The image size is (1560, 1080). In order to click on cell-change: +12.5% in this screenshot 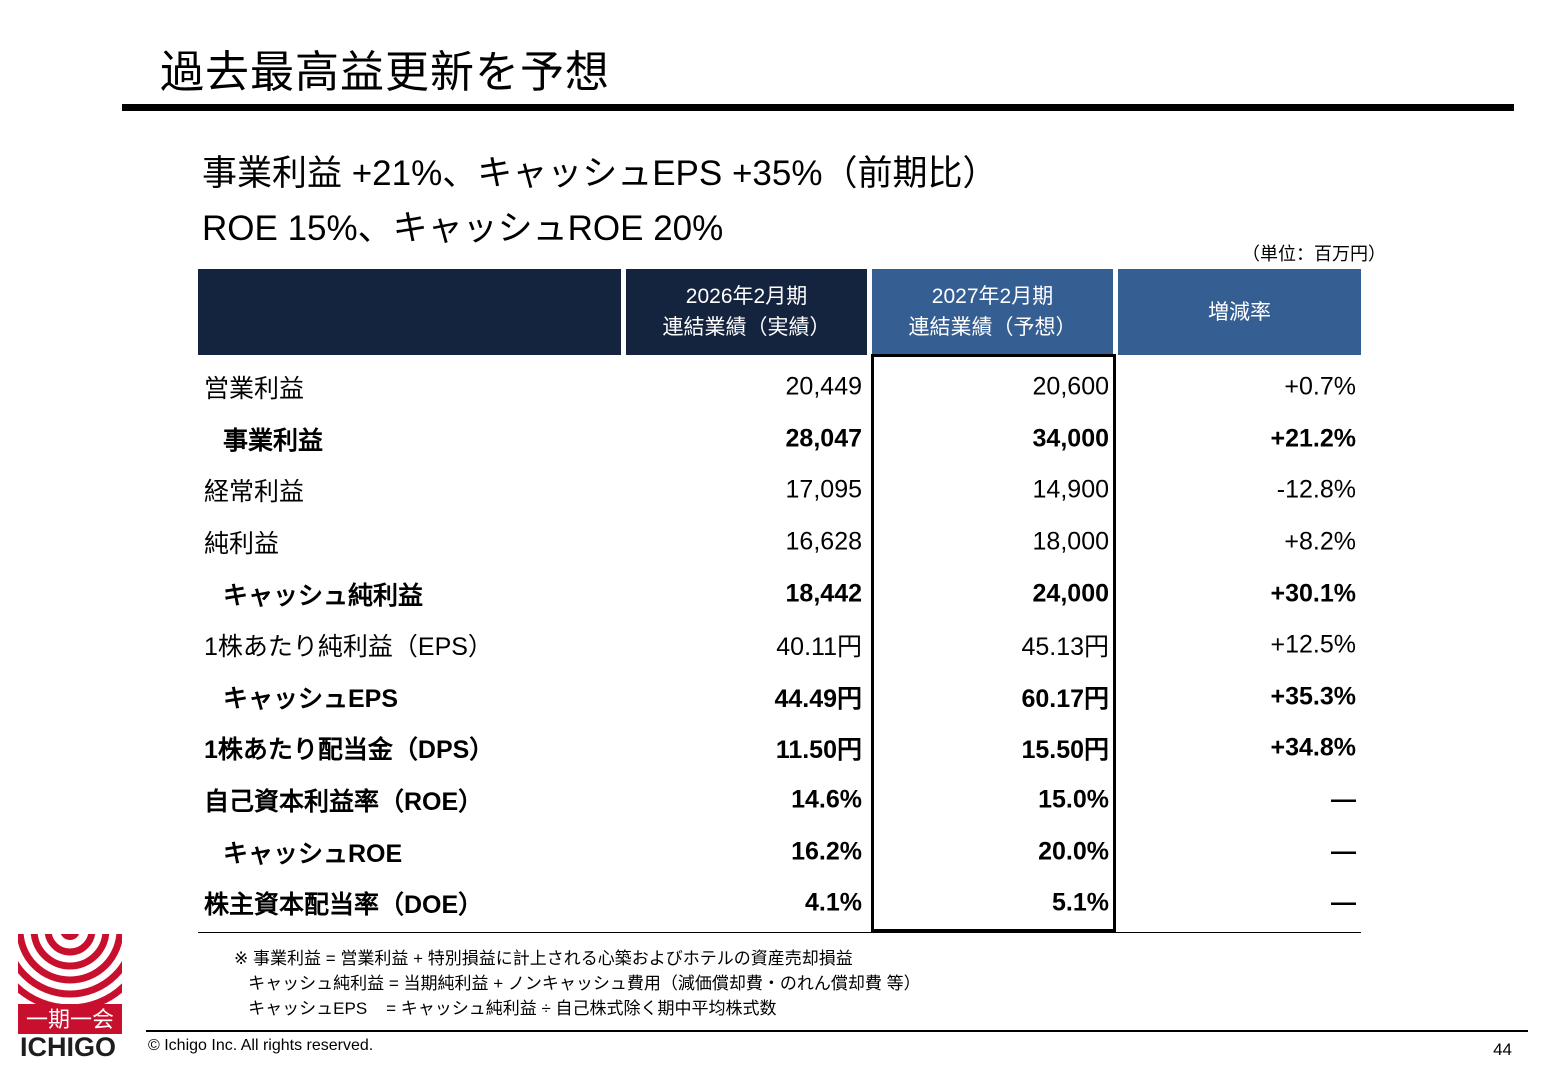, I will do `click(1313, 644)`.